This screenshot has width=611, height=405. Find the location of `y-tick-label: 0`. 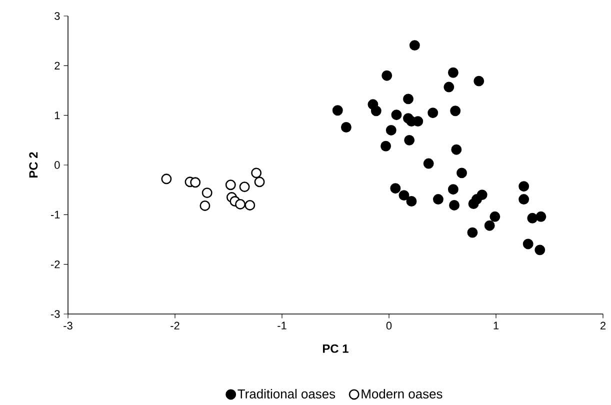

y-tick-label: 0 is located at coordinates (57, 165).